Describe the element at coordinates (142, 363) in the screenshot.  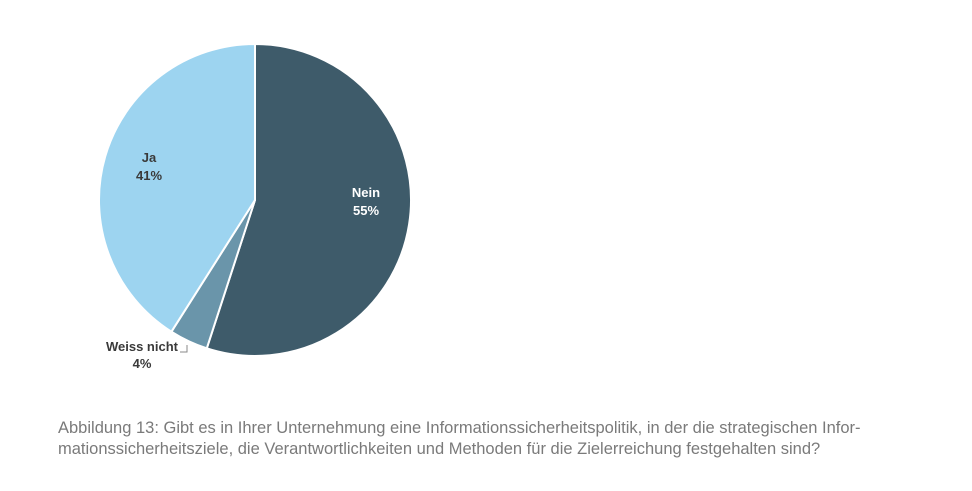
I see `slice-value-weiss-nicht: 4%` at that location.